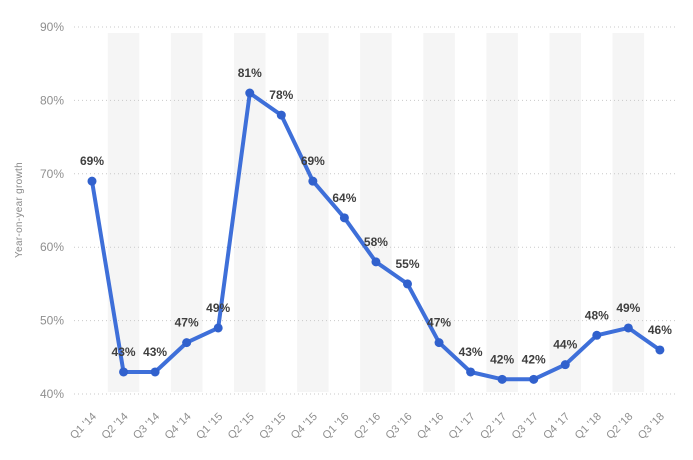 Image resolution: width=693 pixels, height=460 pixels. Describe the element at coordinates (376, 242) in the screenshot. I see `data-point-value-label: 58%` at that location.